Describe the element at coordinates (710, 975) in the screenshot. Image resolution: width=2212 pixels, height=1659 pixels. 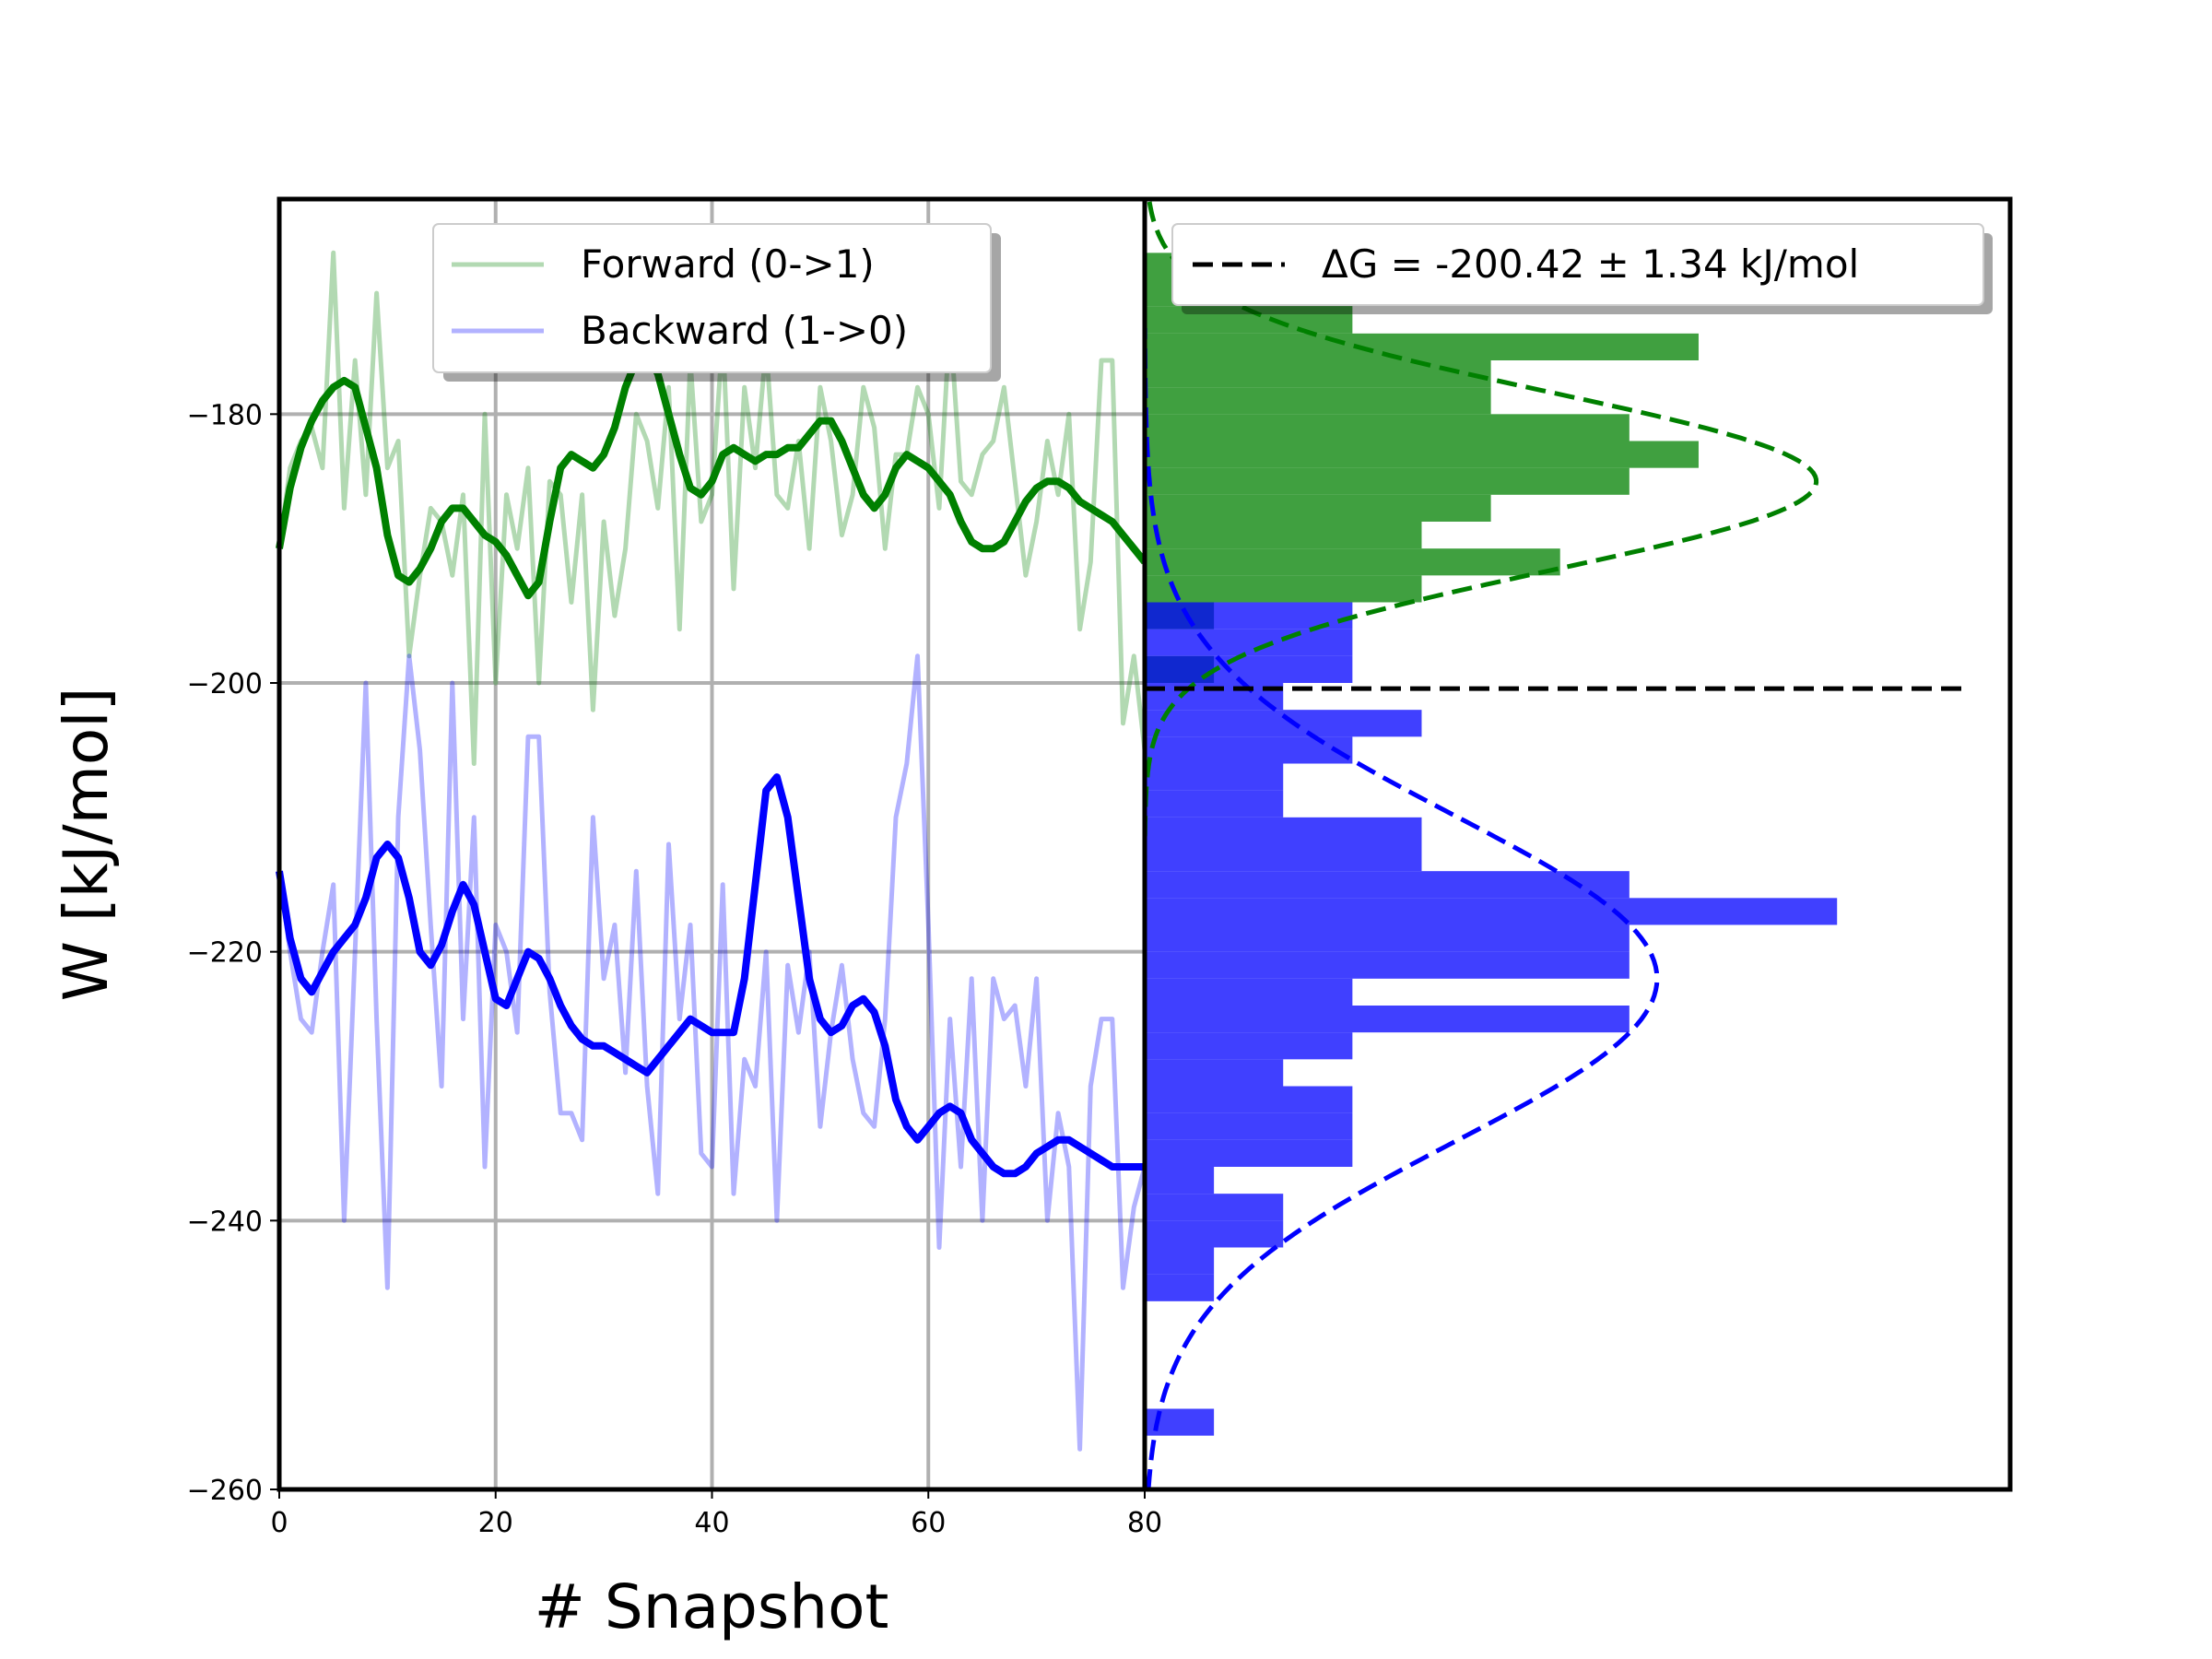
I see `smoothed-backward-line` at that location.